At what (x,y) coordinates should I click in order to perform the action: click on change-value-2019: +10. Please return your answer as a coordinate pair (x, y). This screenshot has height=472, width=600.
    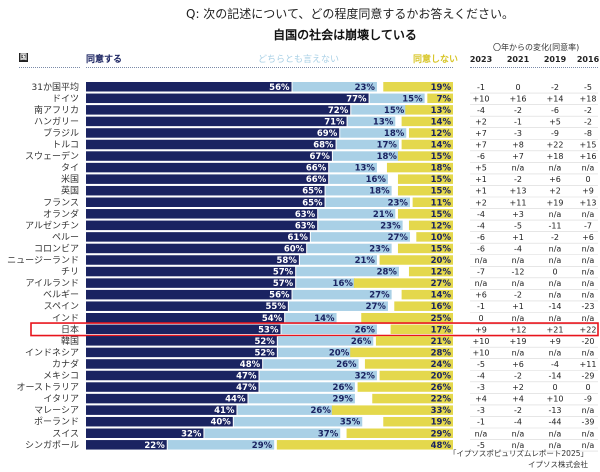
    Looking at the image, I should click on (555, 399).